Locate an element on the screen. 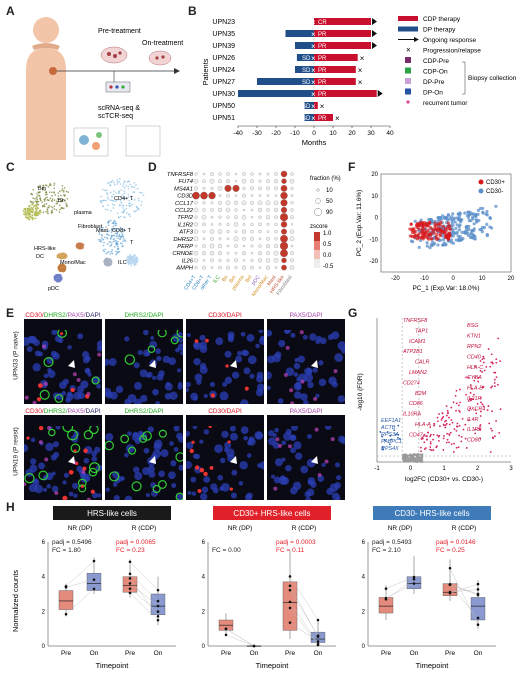 Image resolution: width=520 pixels, height=678 pixels. color-legend-label: -0.5 is located at coordinates (328, 267).